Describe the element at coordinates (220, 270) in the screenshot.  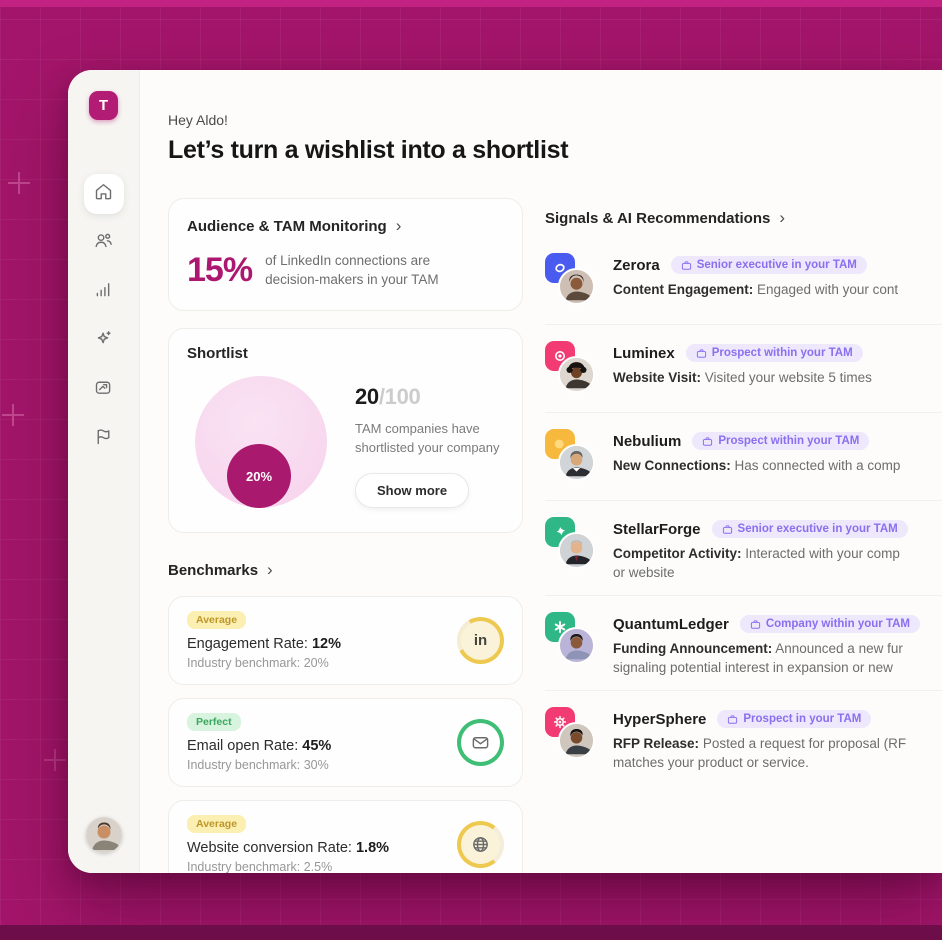
I see `tam-stat-value: 15%` at that location.